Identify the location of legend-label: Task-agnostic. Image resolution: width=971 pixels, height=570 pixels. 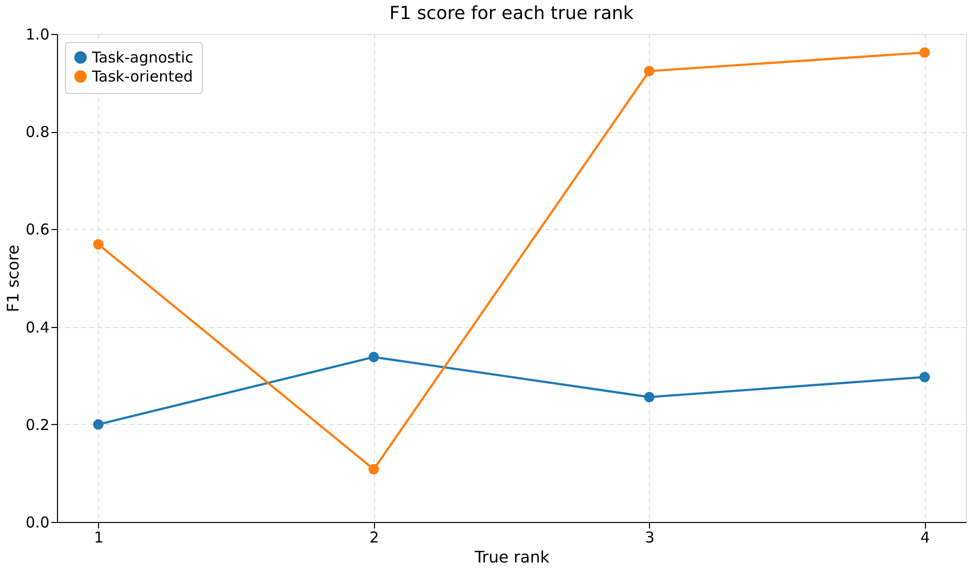
(142, 57).